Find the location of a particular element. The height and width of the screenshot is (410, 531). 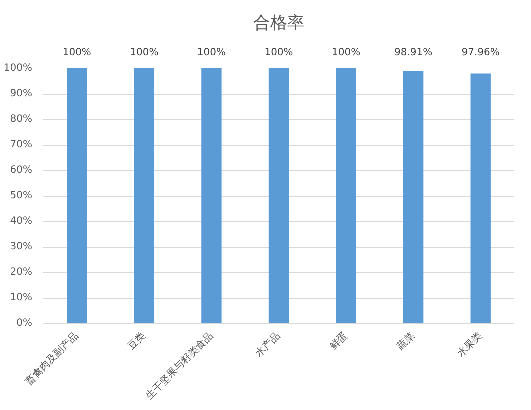

x-tick-label: 鲜蛋 is located at coordinates (339, 341).